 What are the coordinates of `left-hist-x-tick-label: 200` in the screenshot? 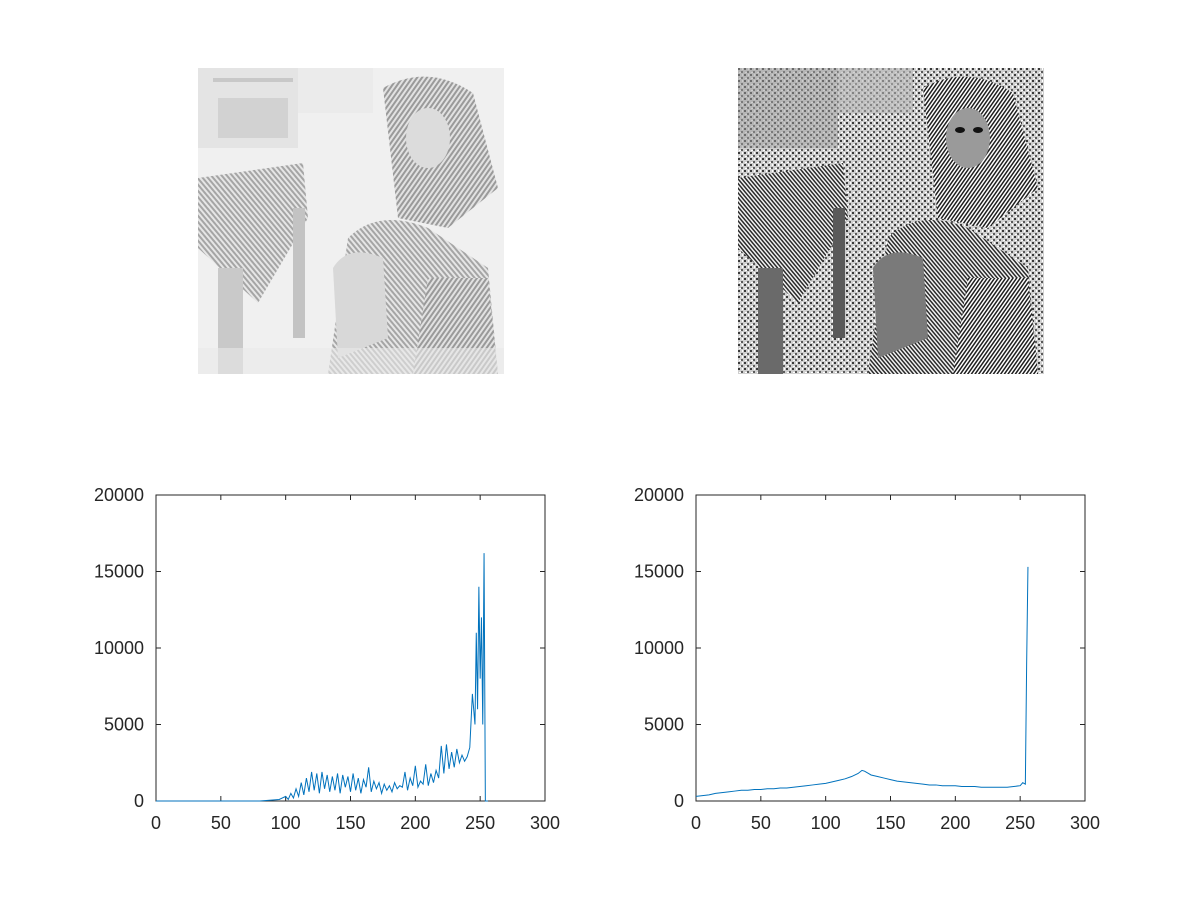 It's located at (415, 823).